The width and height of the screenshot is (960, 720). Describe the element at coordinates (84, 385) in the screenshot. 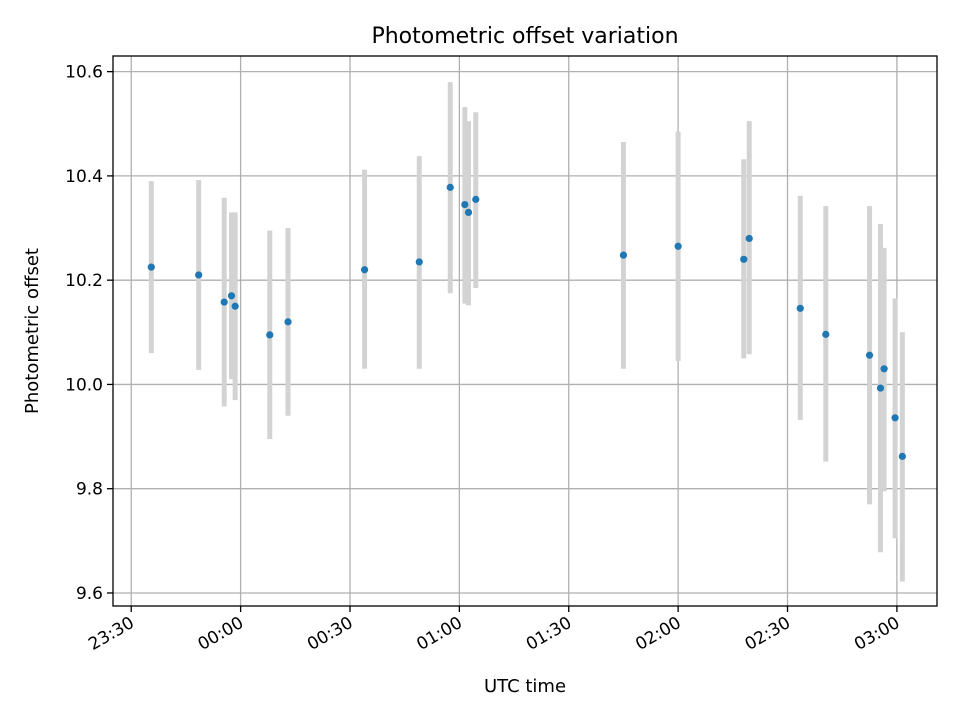

I see `y-tick-label: 10.0` at that location.